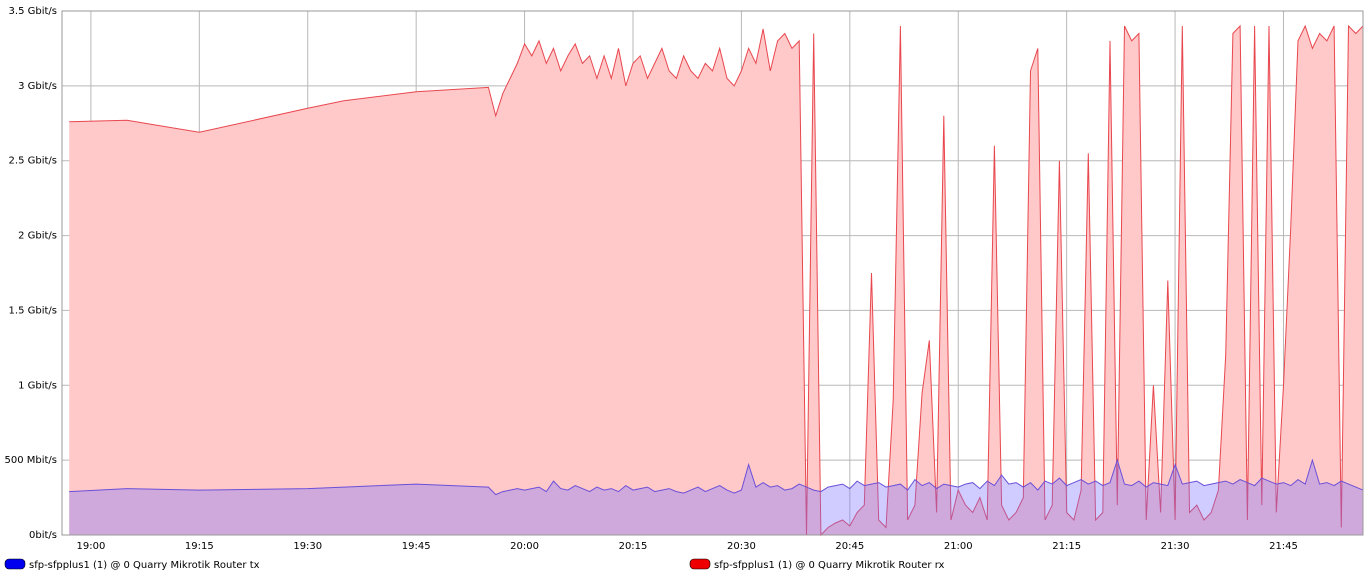 The image size is (1368, 574). What do you see at coordinates (633, 546) in the screenshot?
I see `x-tick-label: 20:15` at bounding box center [633, 546].